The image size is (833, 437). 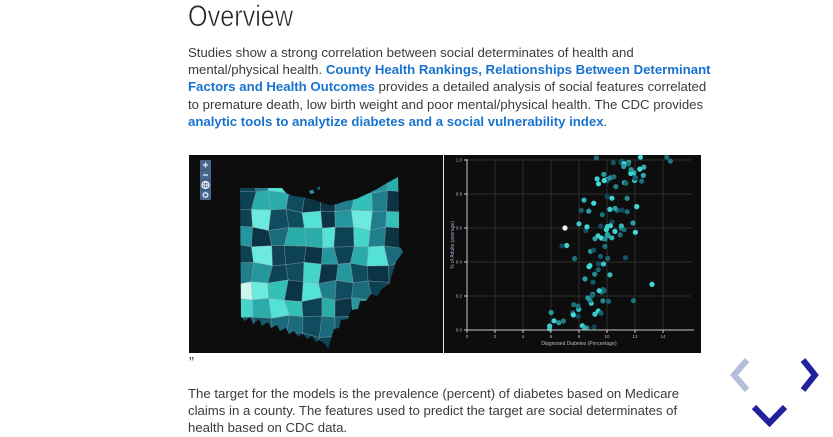 What do you see at coordinates (579, 344) in the screenshot?
I see `svg-text:Diagnosed Diabetes (Percentage: Diagnosed Diabetes (Percentage)` at bounding box center [579, 344].